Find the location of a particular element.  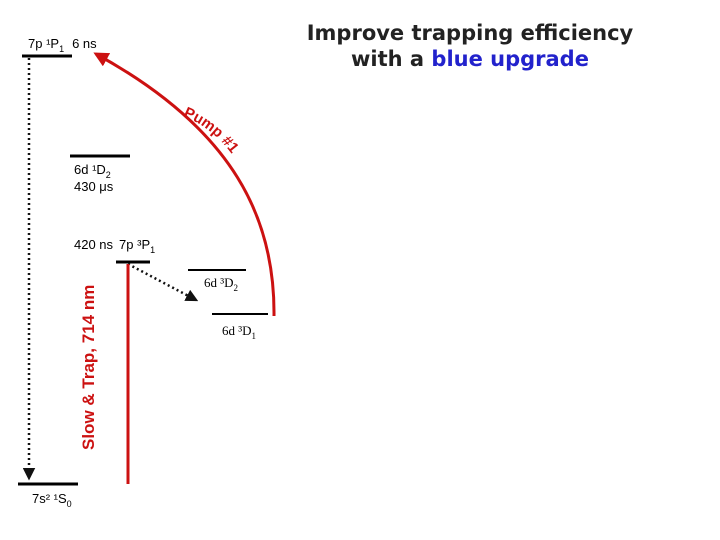

title-line-2: with a blue upgrade is located at coordinates (470, 59).